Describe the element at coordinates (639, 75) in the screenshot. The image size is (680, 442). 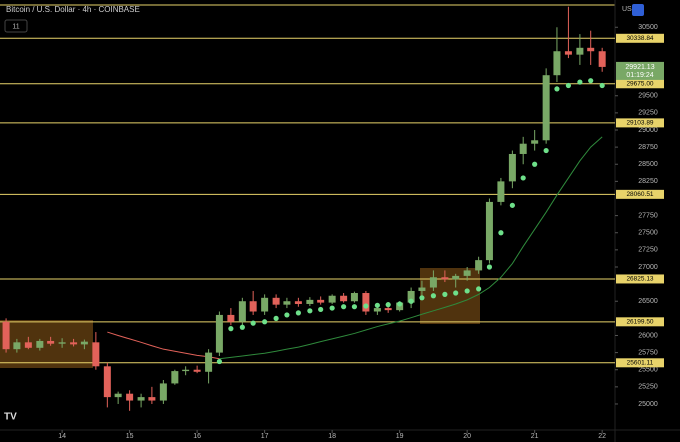
I see `countdown: 01:19:24` at that location.